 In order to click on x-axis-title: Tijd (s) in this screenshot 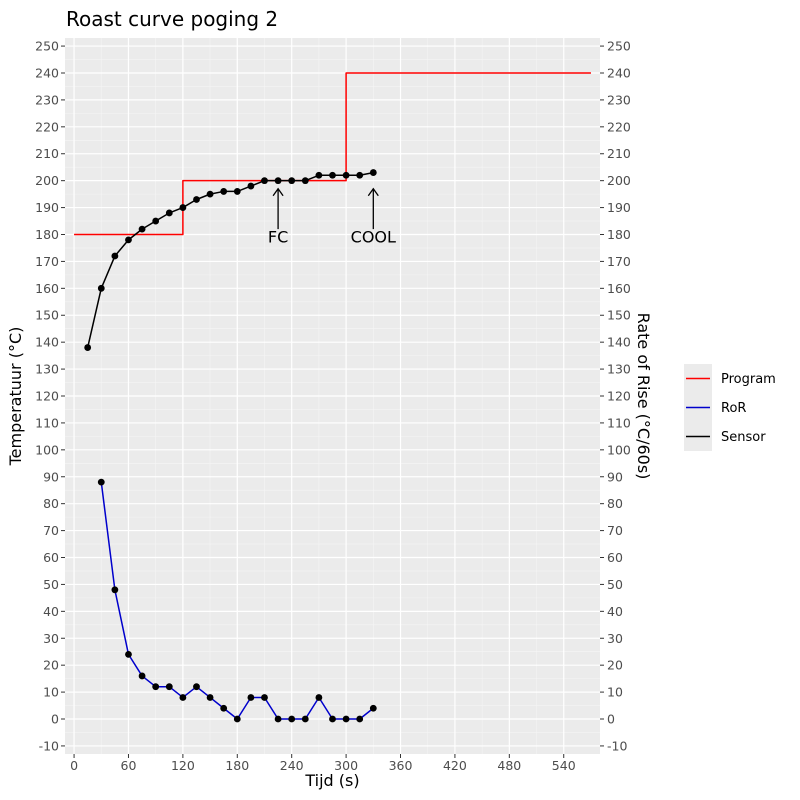, I will do `click(331, 780)`.